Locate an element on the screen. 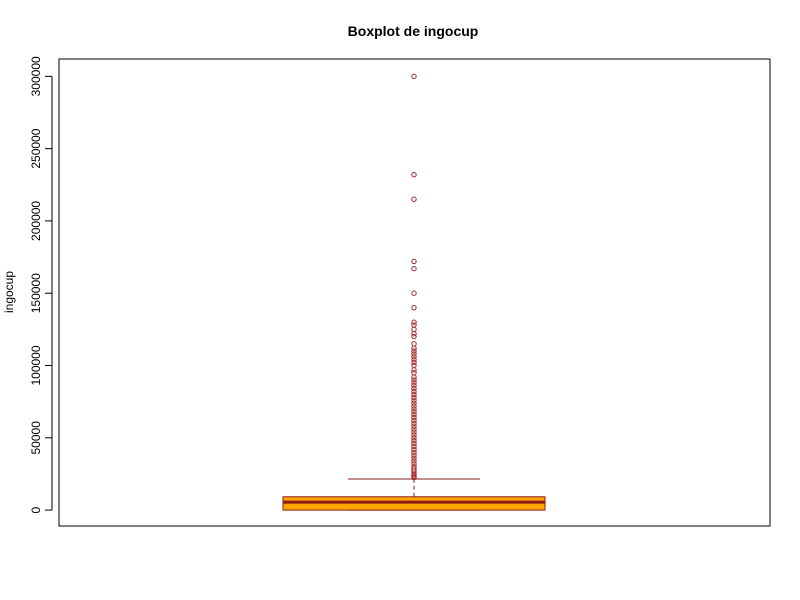 This screenshot has width=800, height=600. chart-title: Boxplot de ingocup is located at coordinates (413, 31).